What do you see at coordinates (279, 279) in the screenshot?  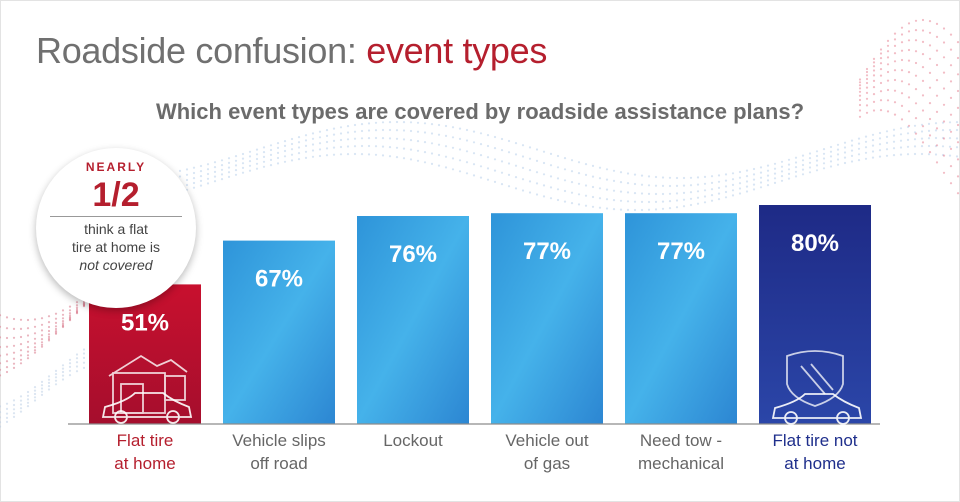 I see `bar-value-label: 67%` at bounding box center [279, 279].